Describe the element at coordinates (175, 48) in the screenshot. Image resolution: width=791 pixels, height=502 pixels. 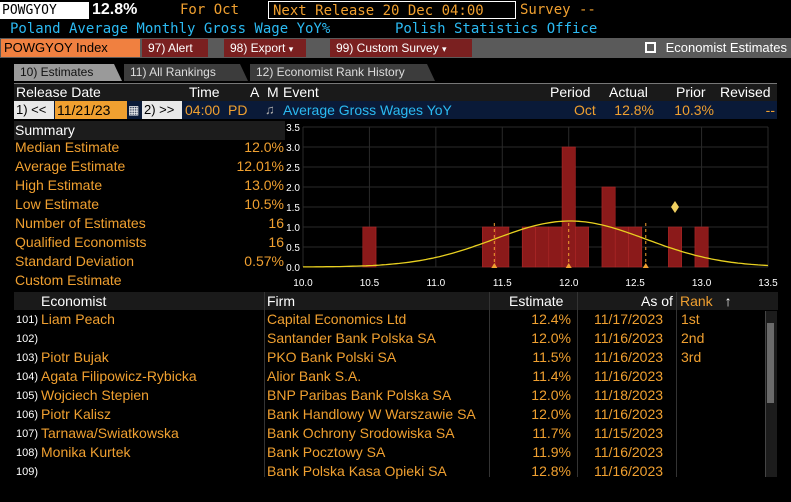
I see `alert-button: 97) Alert` at that location.